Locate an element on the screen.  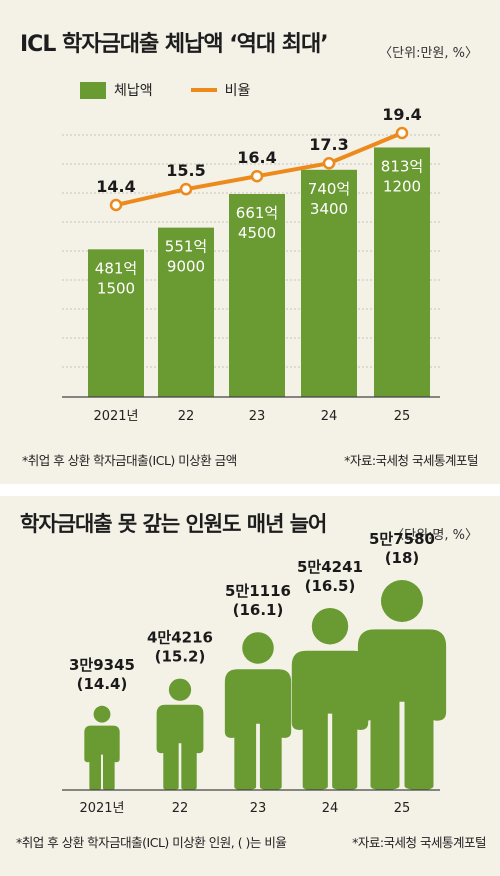
bar-value-label: 661억 is located at coordinates (257, 213).